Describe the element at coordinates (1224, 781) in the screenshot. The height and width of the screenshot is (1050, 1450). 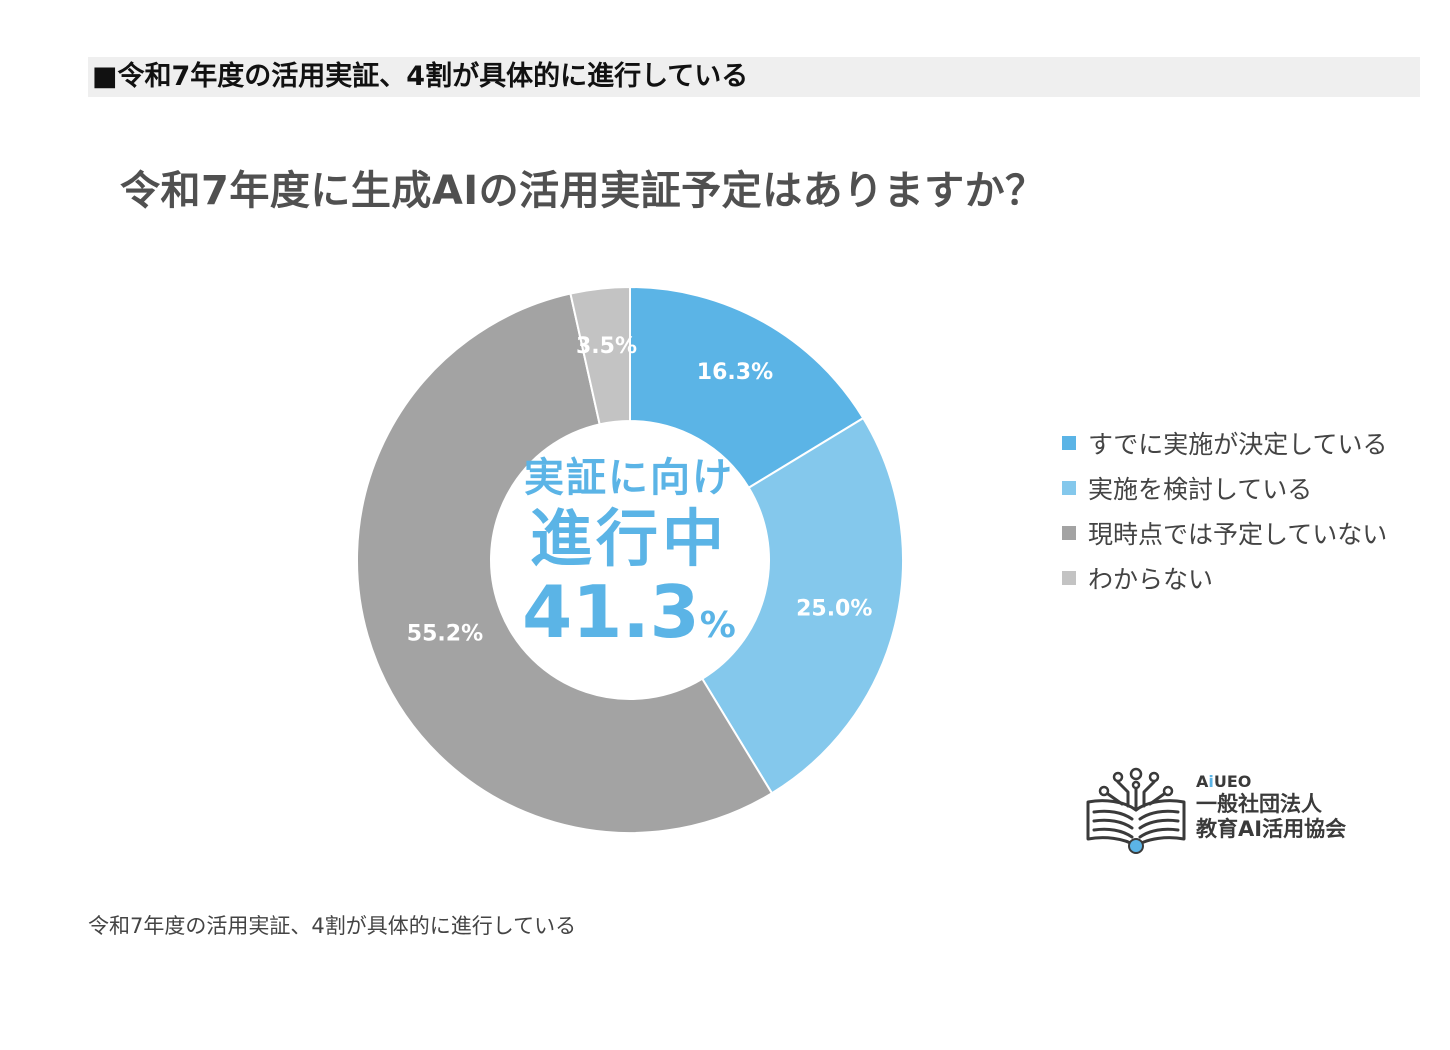
I see `logo-brand: AiUEO` at that location.